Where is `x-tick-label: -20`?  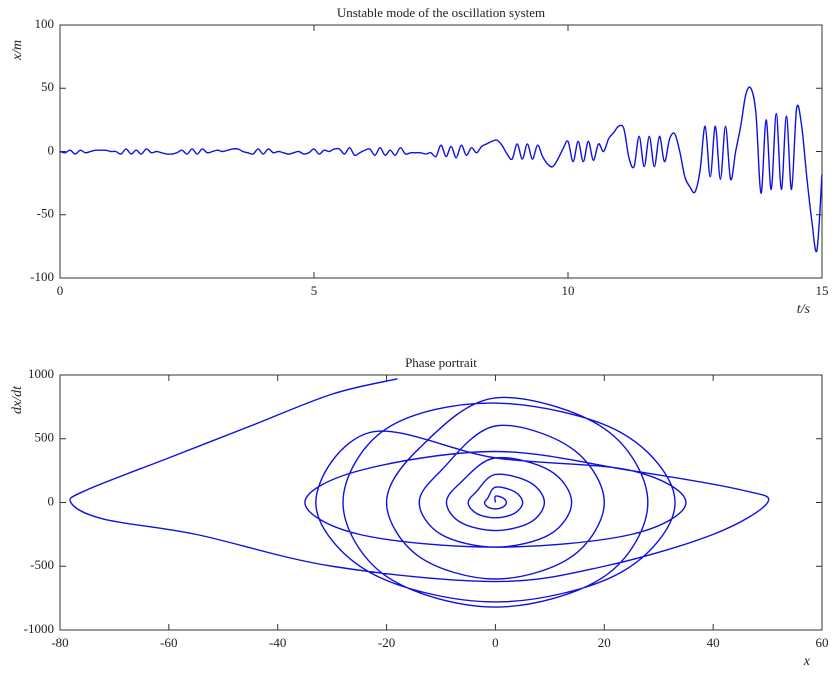
x-tick-label: -20 is located at coordinates (386, 642).